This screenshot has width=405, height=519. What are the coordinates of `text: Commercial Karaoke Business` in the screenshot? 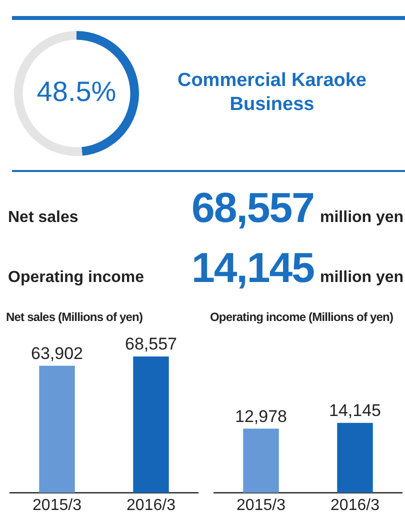 It's located at (272, 93).